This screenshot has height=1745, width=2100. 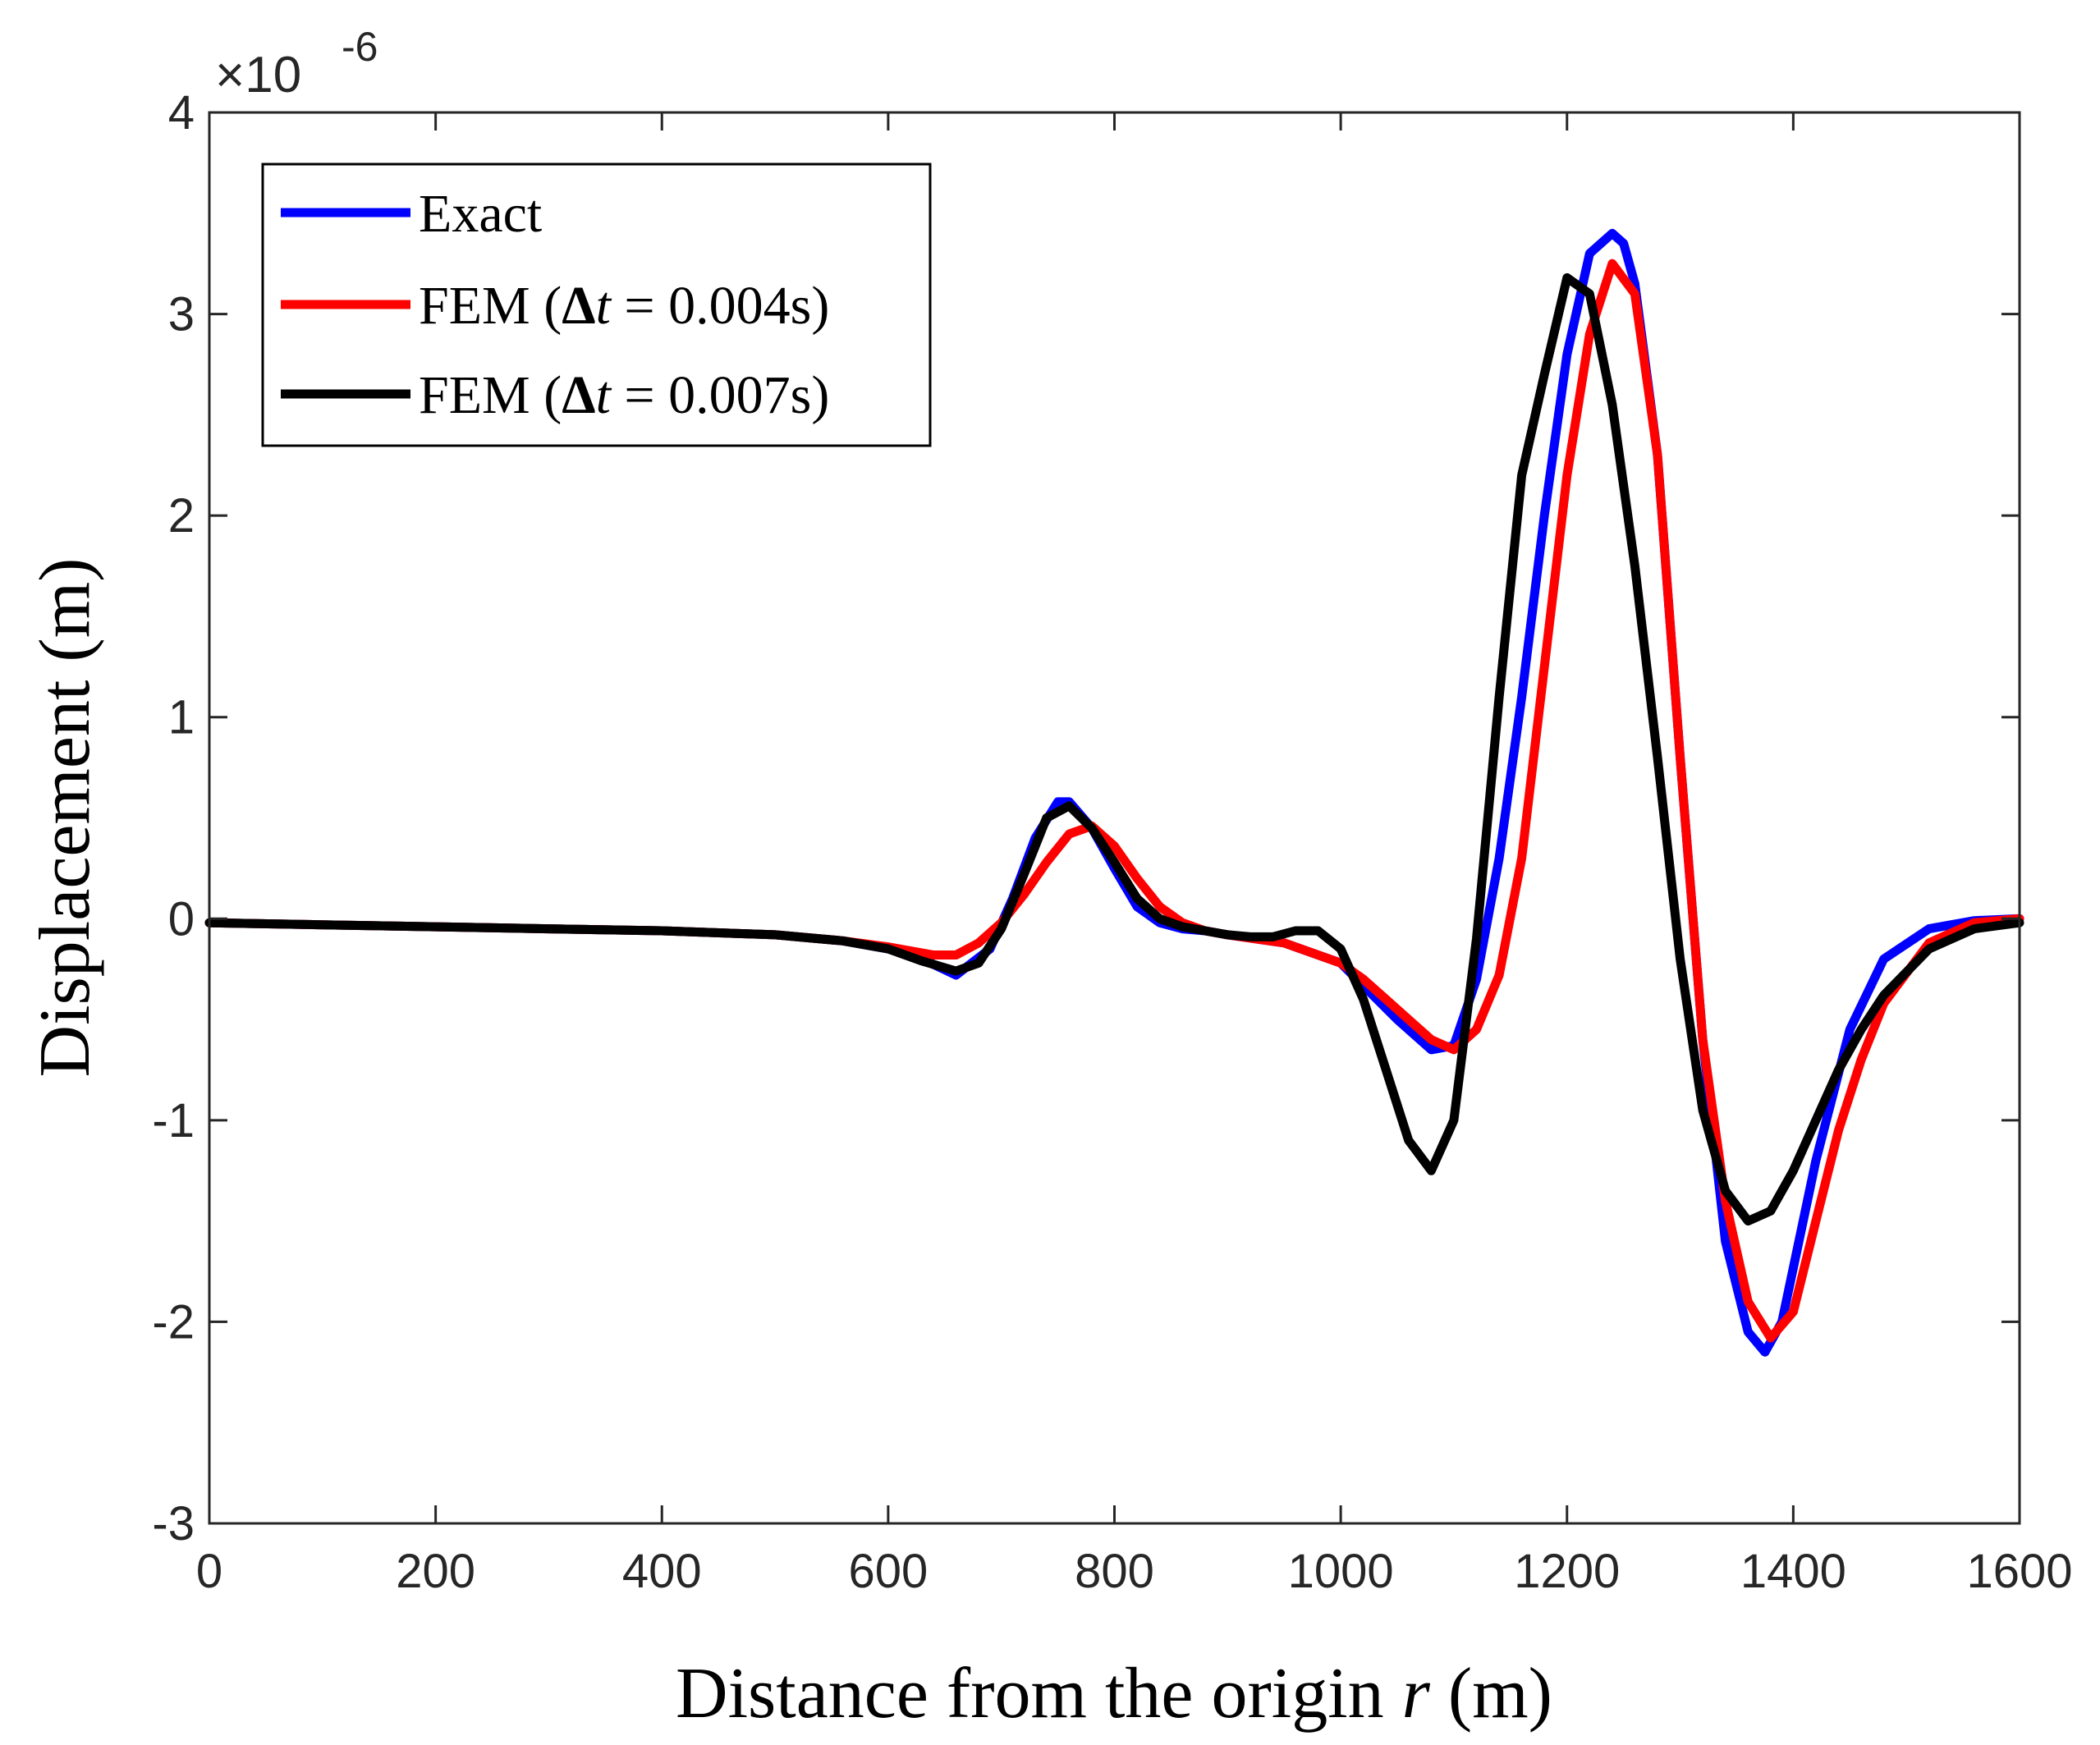 What do you see at coordinates (174, 1322) in the screenshot?
I see `y-tick-label: -2` at bounding box center [174, 1322].